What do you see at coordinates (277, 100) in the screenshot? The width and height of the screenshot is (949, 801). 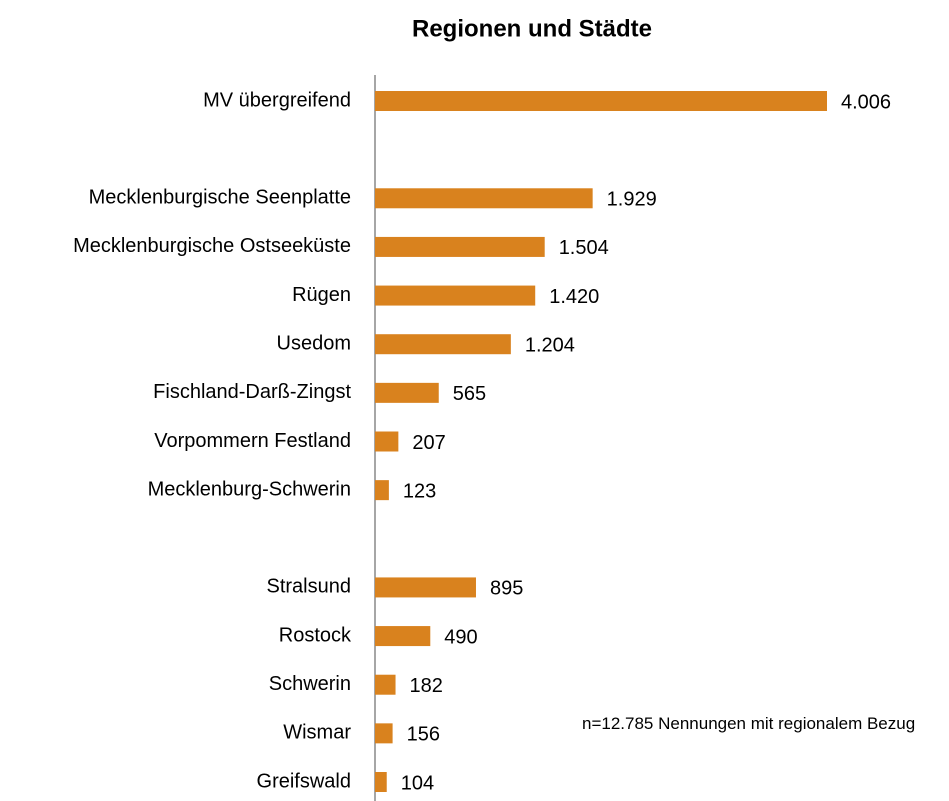 I see `category-label: MV übergreifend` at bounding box center [277, 100].